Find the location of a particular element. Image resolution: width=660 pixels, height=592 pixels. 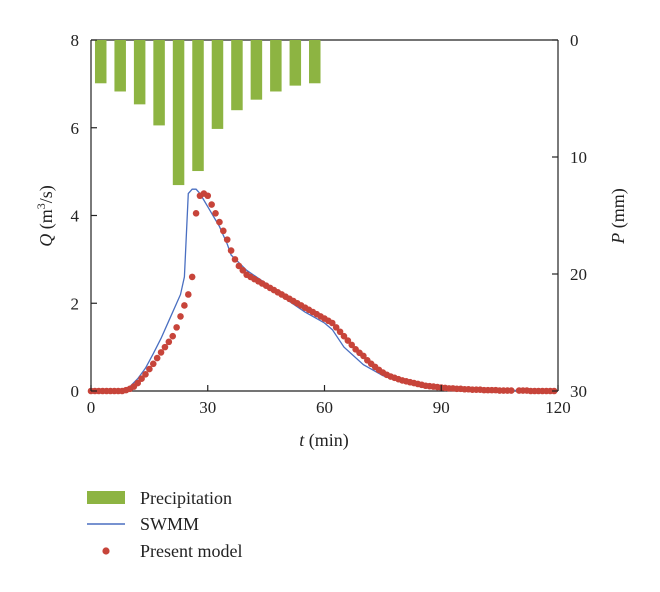

p-tick-label: 0 is located at coordinates (574, 40).